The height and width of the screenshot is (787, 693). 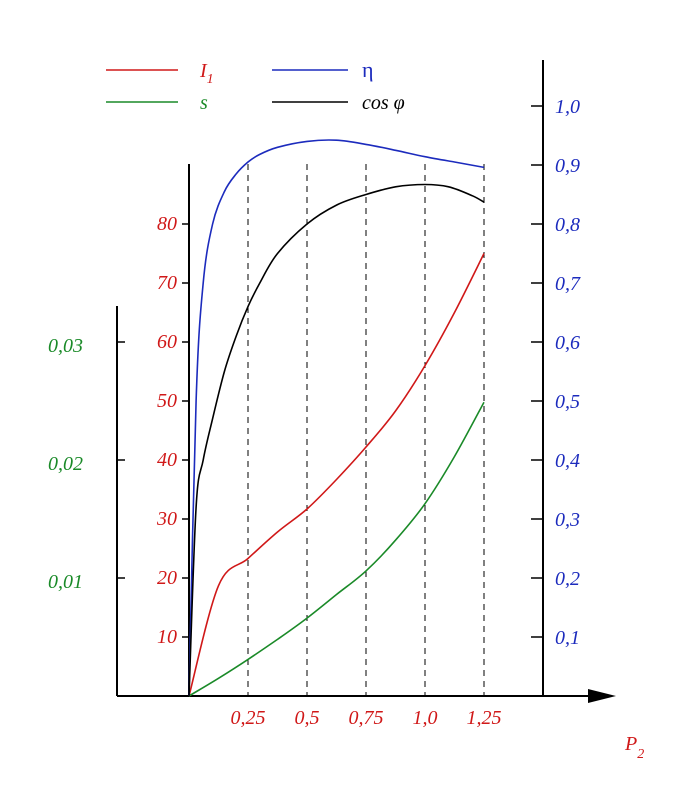 I want to click on unit-tick-label: 0,7, so click(x=568, y=284).